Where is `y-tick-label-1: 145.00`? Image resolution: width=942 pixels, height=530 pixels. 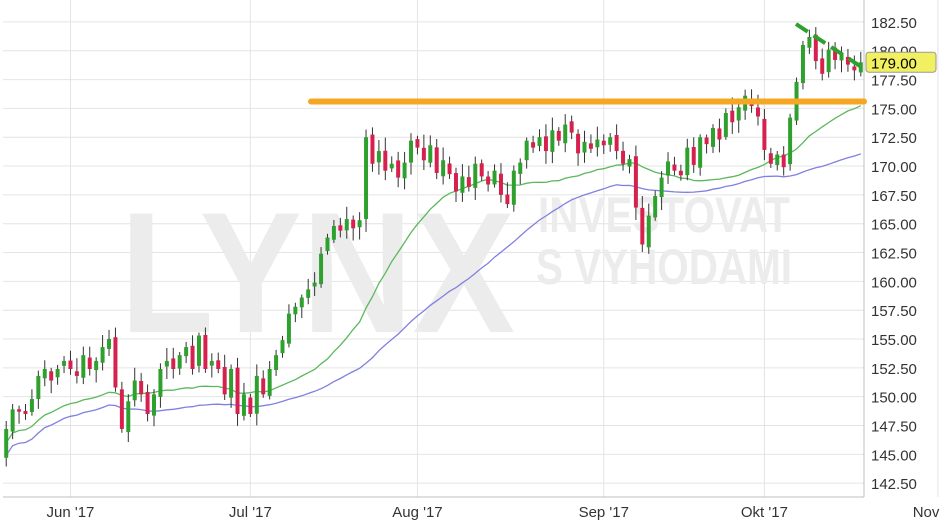
y-tick-label-1: 145.00 is located at coordinates (894, 455).